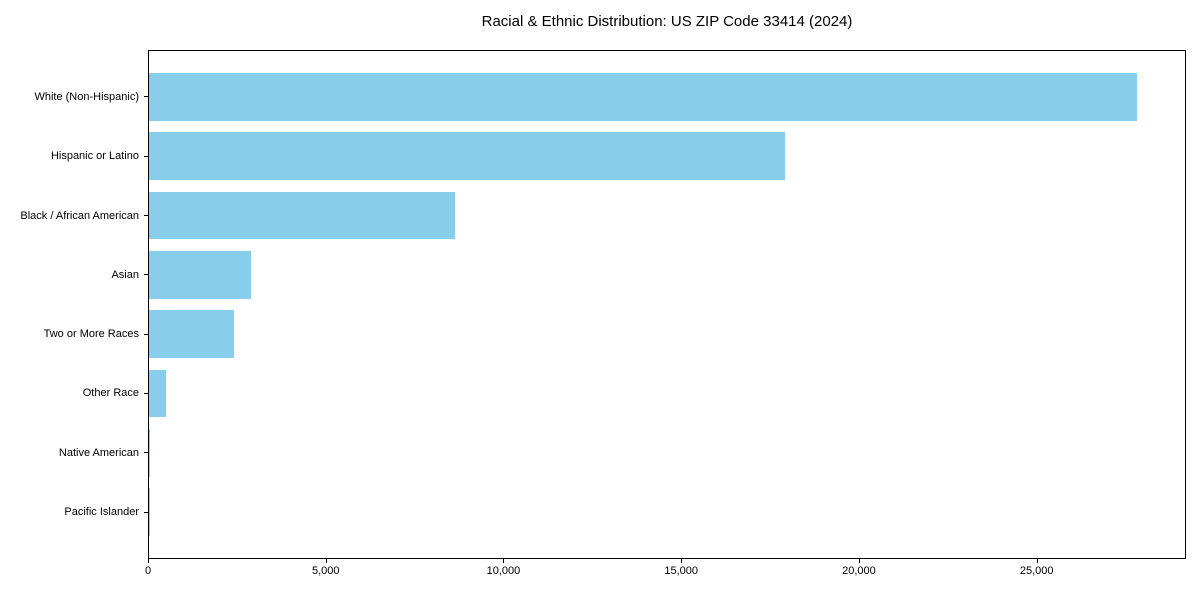 This screenshot has width=1200, height=600. I want to click on y-tick-label-native-american: Native American, so click(98, 452).